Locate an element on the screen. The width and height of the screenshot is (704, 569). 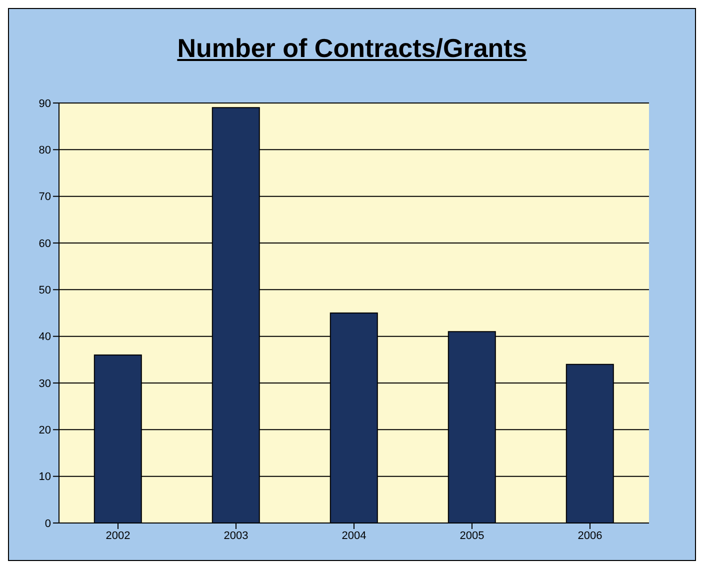
x-tick-label: 2002 is located at coordinates (118, 536).